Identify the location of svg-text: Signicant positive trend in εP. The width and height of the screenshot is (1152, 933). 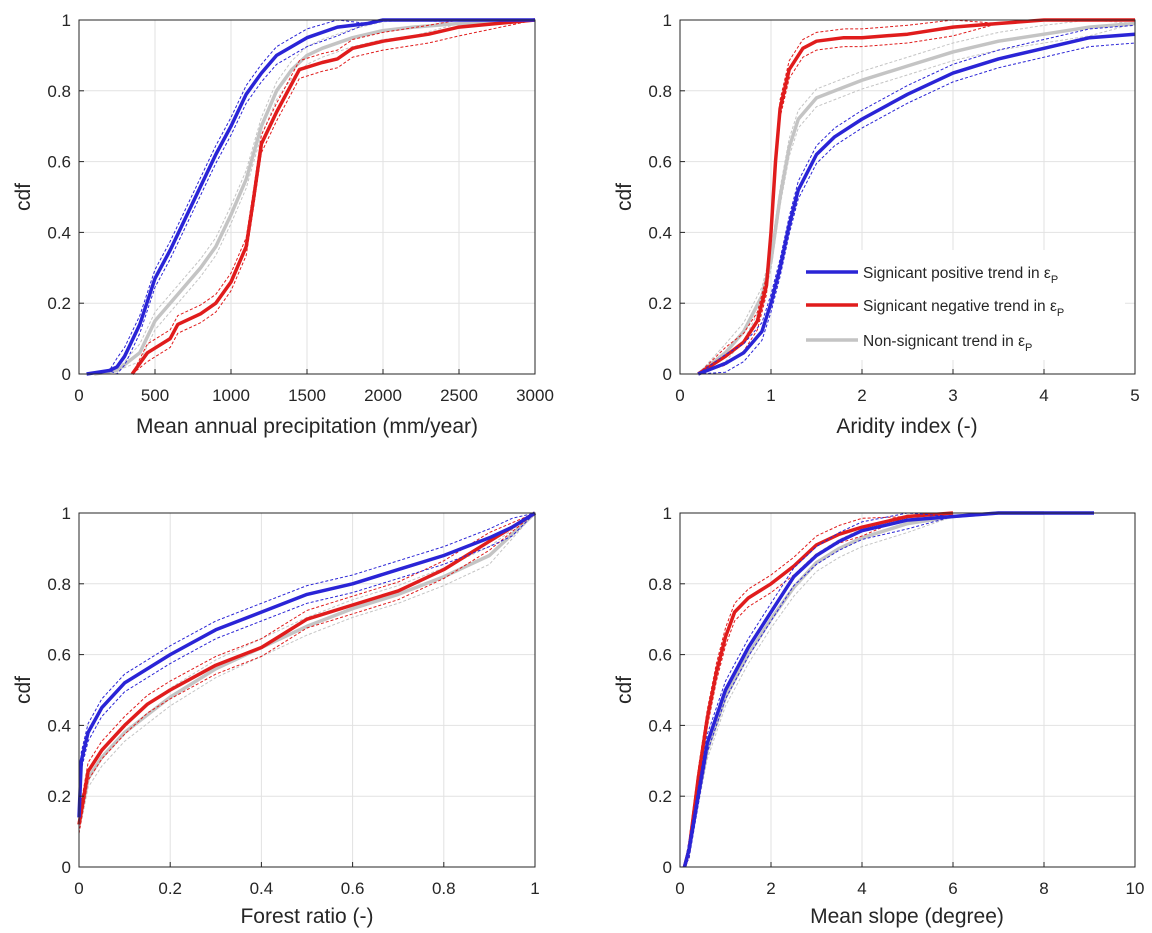
(960, 275).